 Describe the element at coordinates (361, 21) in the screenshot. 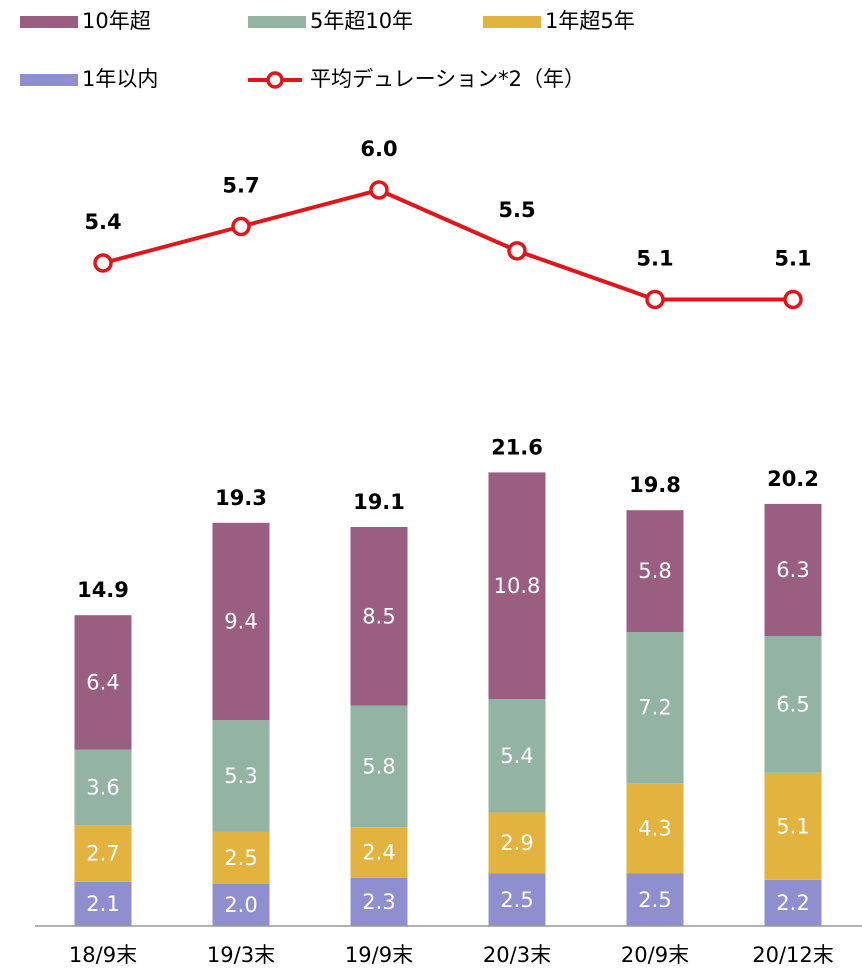

I see `legend-label: 5年超10年` at that location.